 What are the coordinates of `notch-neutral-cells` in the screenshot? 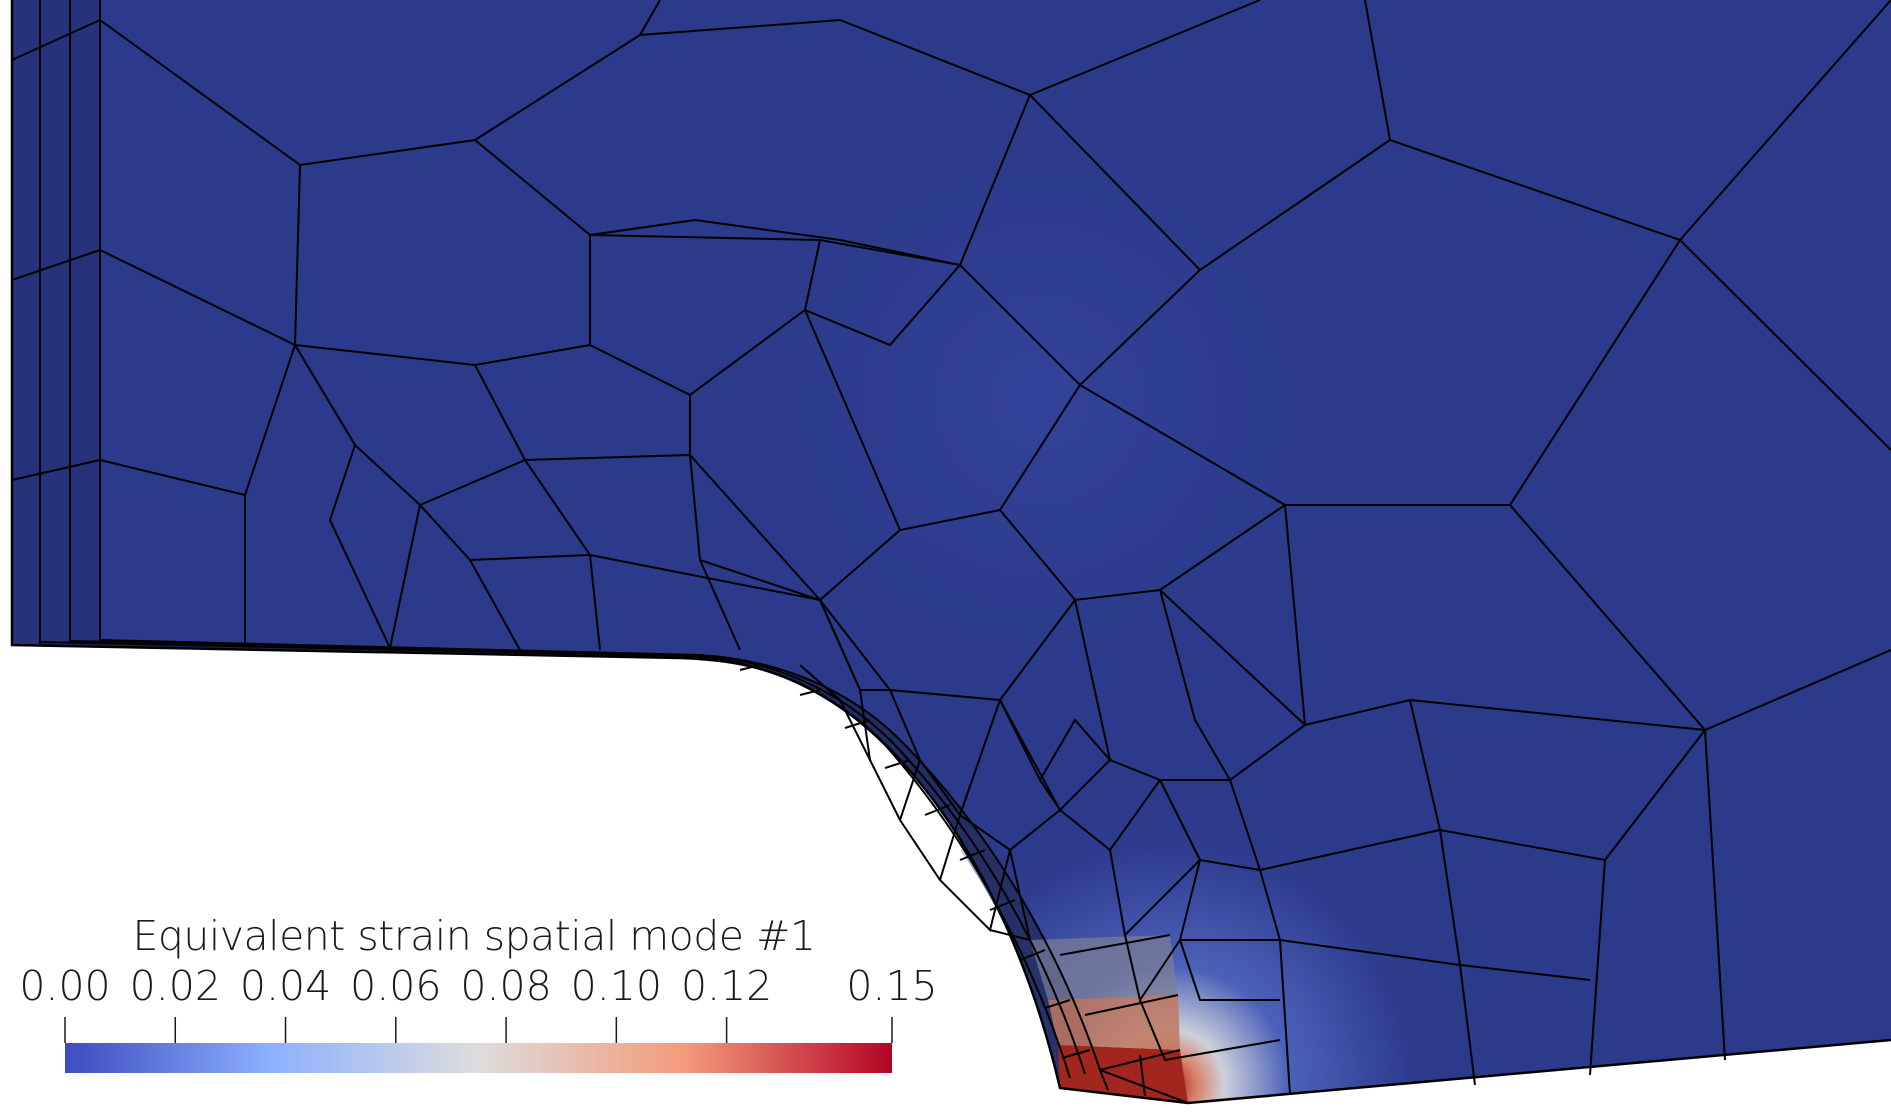 It's located at (1104, 967).